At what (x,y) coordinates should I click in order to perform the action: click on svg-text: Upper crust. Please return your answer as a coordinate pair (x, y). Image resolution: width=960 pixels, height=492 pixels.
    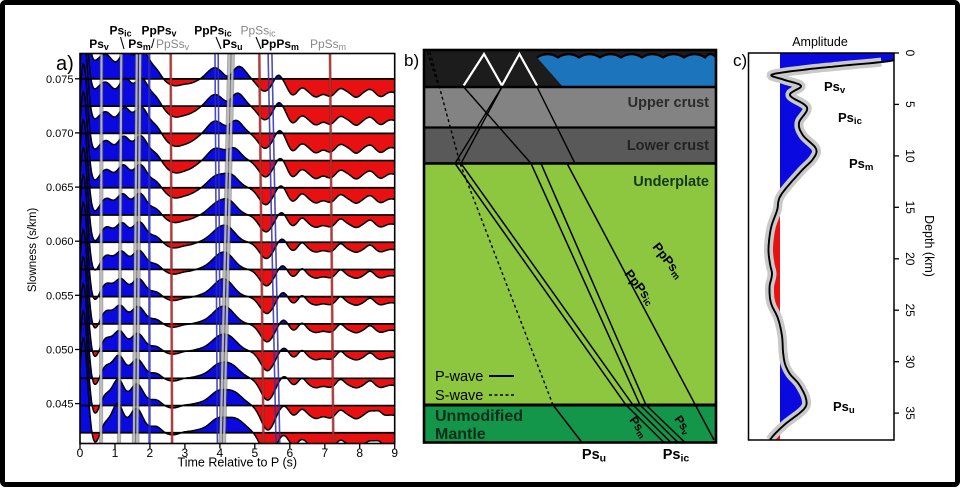
    Looking at the image, I should click on (669, 103).